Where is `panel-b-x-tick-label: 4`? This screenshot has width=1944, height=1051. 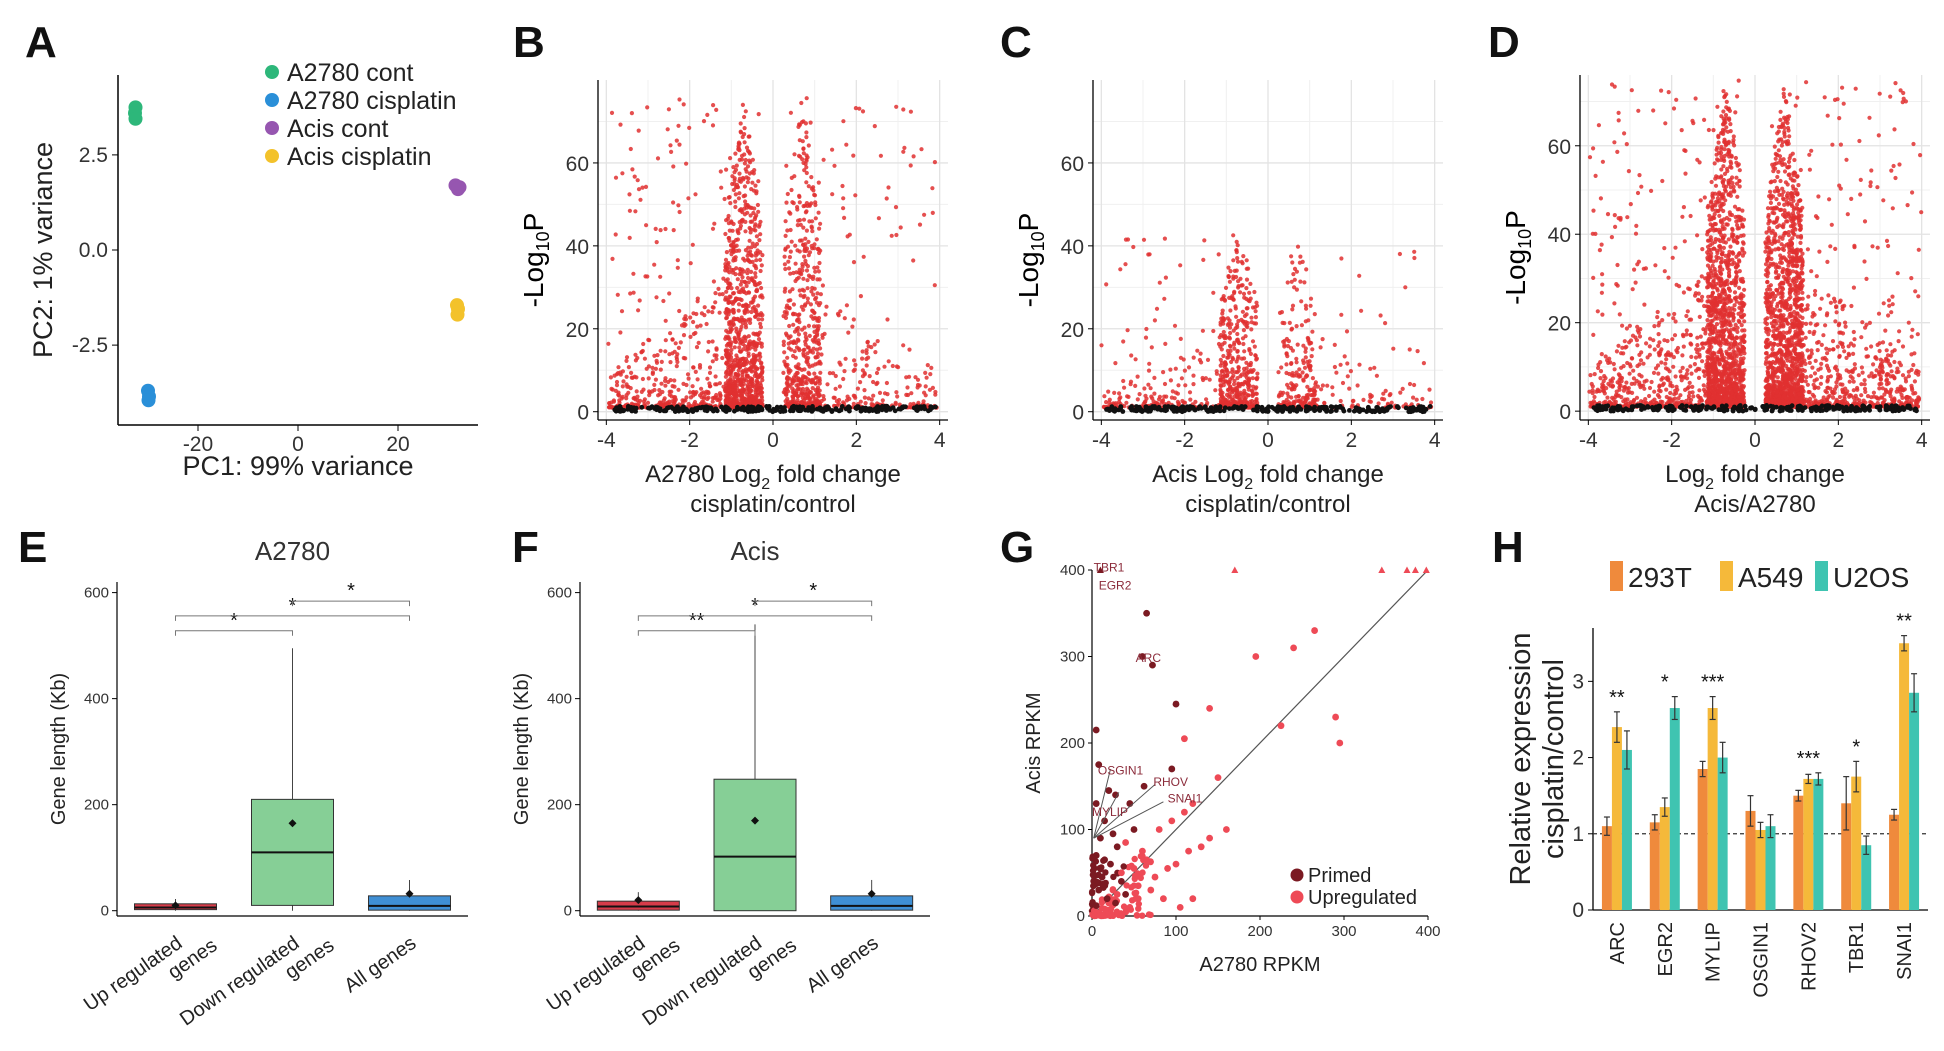
panel-b-x-tick-label: 4 is located at coordinates (940, 440).